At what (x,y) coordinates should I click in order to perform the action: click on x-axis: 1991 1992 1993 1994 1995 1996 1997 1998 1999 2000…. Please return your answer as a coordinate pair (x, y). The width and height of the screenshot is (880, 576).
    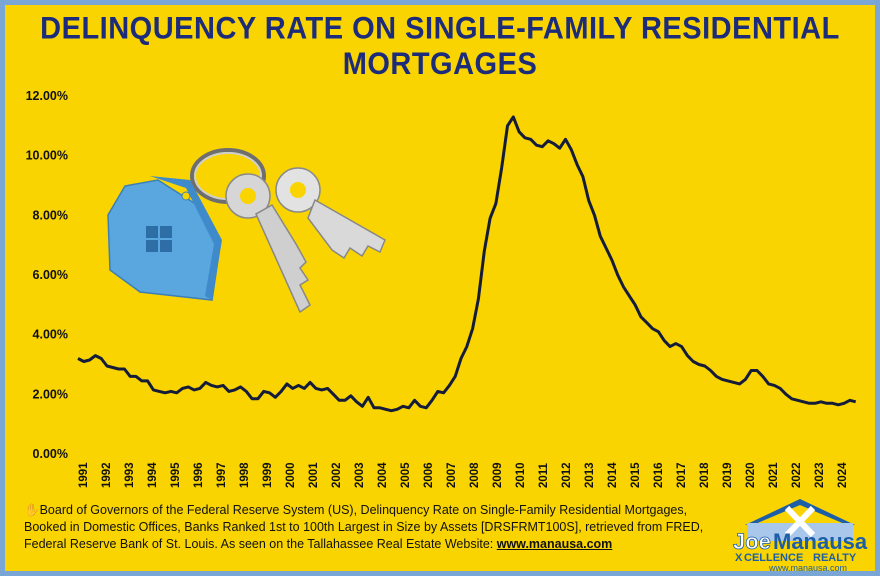
    Looking at the image, I should click on (463, 475).